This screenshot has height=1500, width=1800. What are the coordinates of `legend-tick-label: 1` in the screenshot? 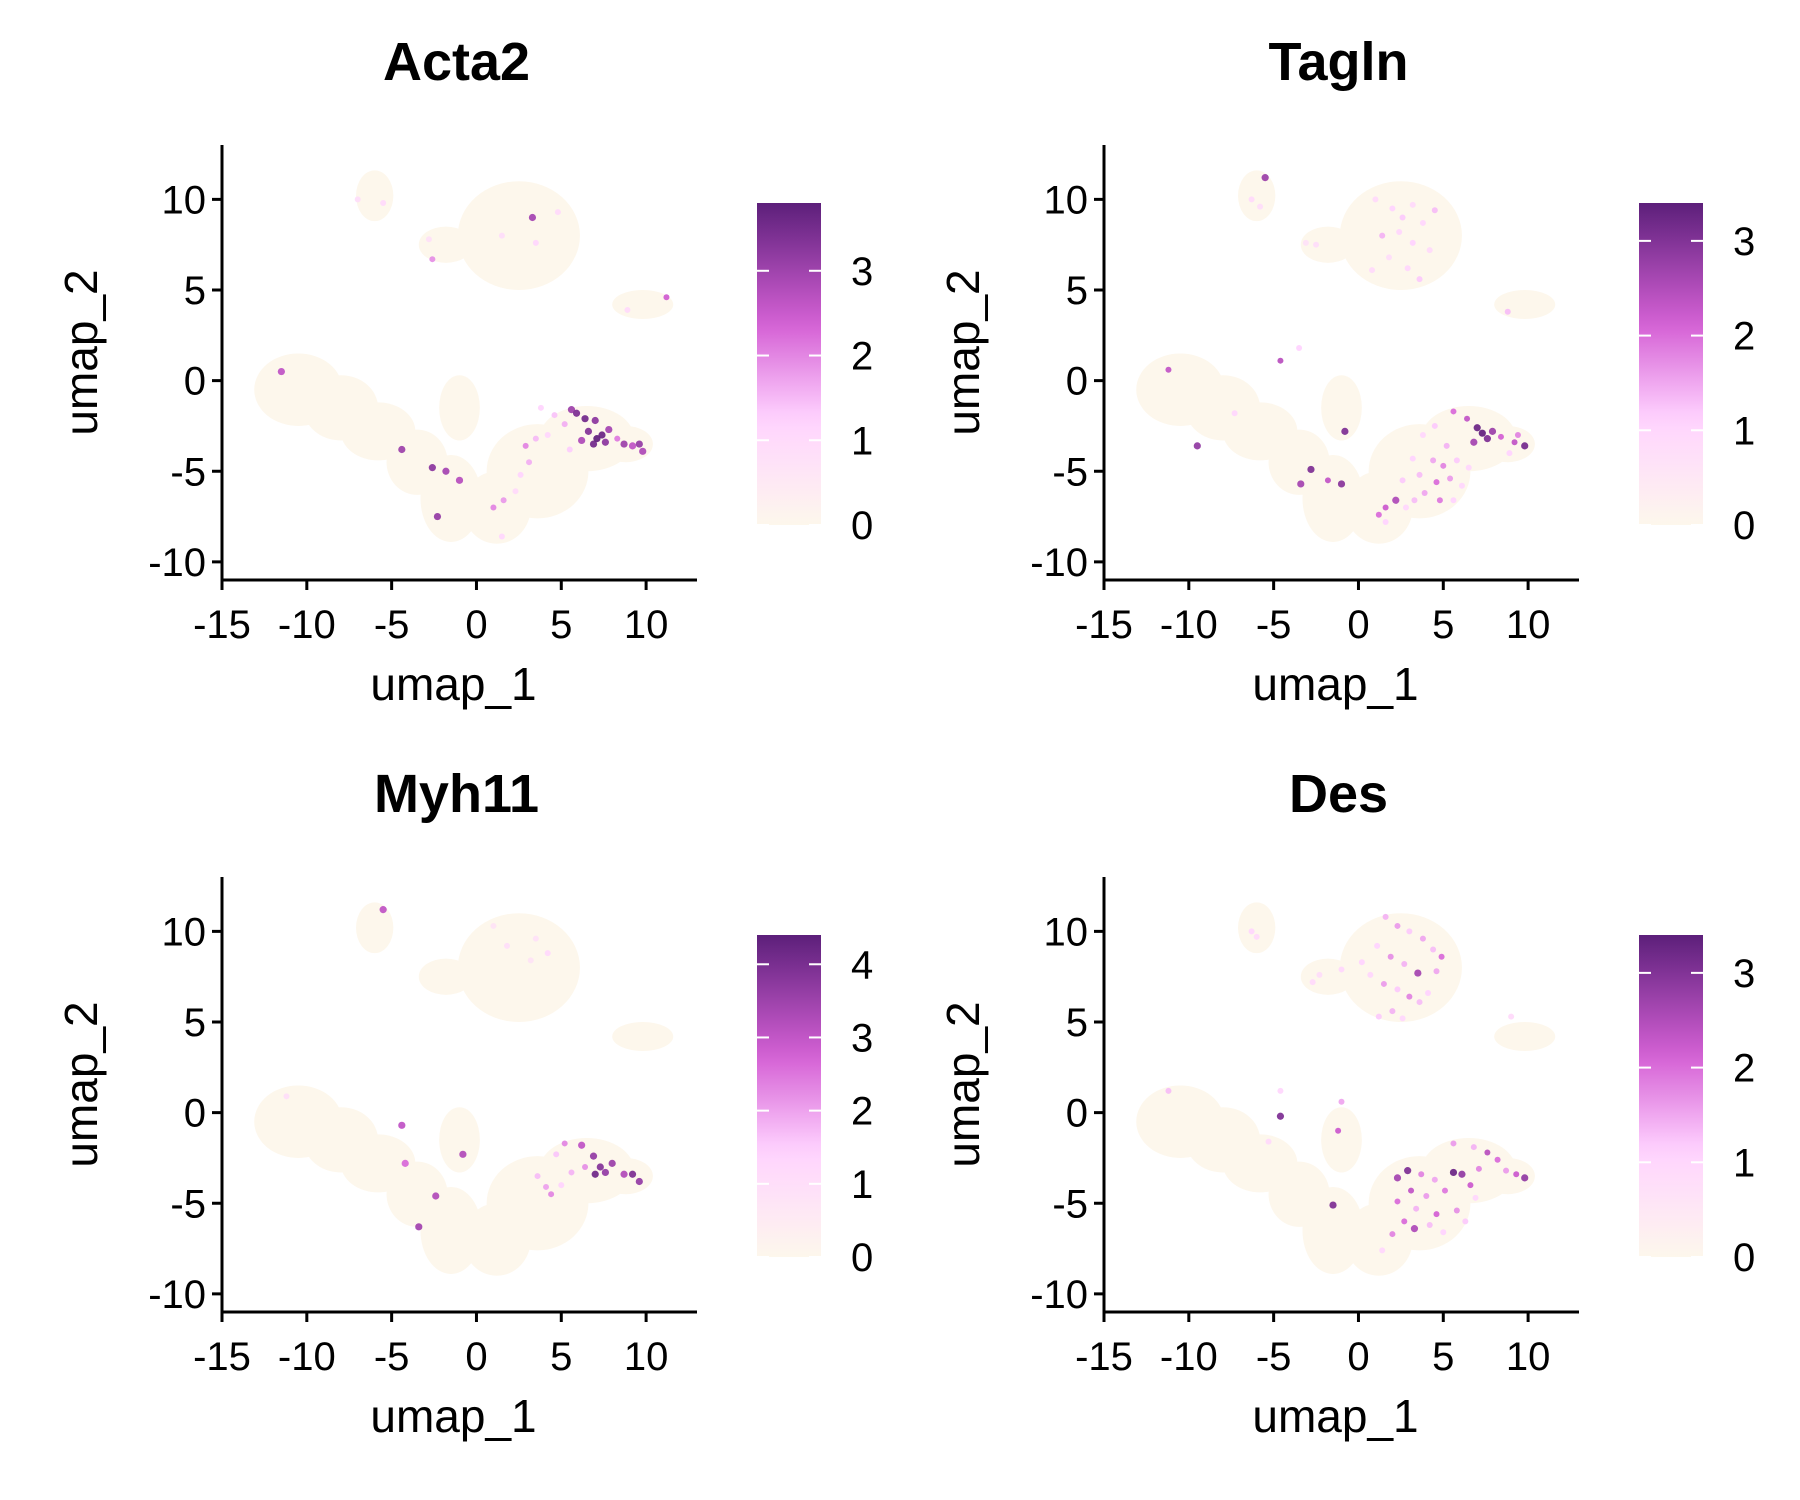 It's located at (1744, 431).